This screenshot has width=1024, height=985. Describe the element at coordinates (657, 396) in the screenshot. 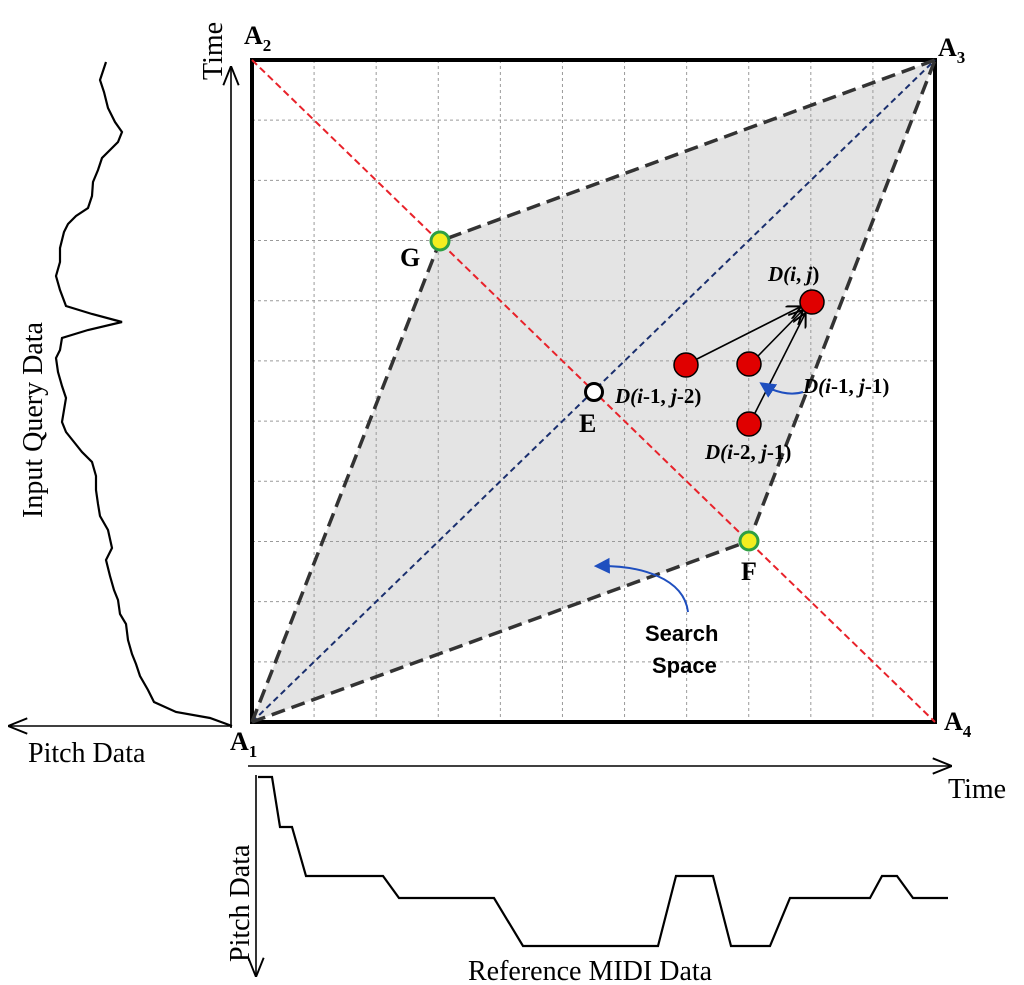

I see `d-i1-j2-label: D(i-1, j-2)` at that location.